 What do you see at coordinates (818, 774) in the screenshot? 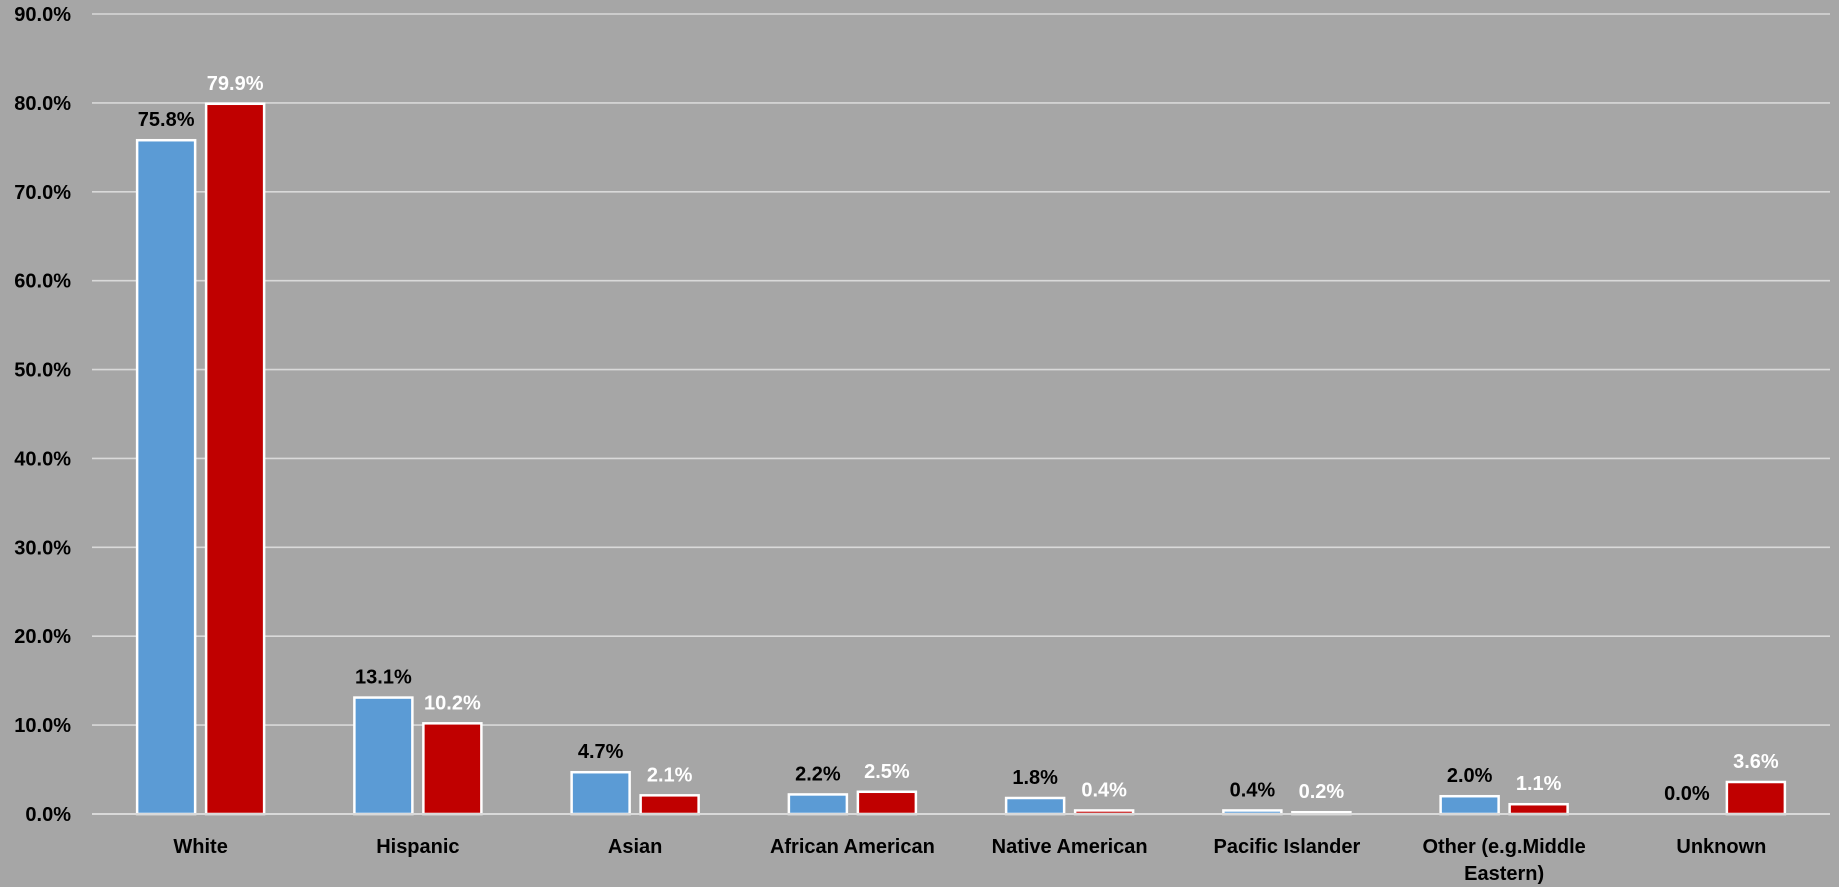
I see `data-label: 2.2%` at bounding box center [818, 774].